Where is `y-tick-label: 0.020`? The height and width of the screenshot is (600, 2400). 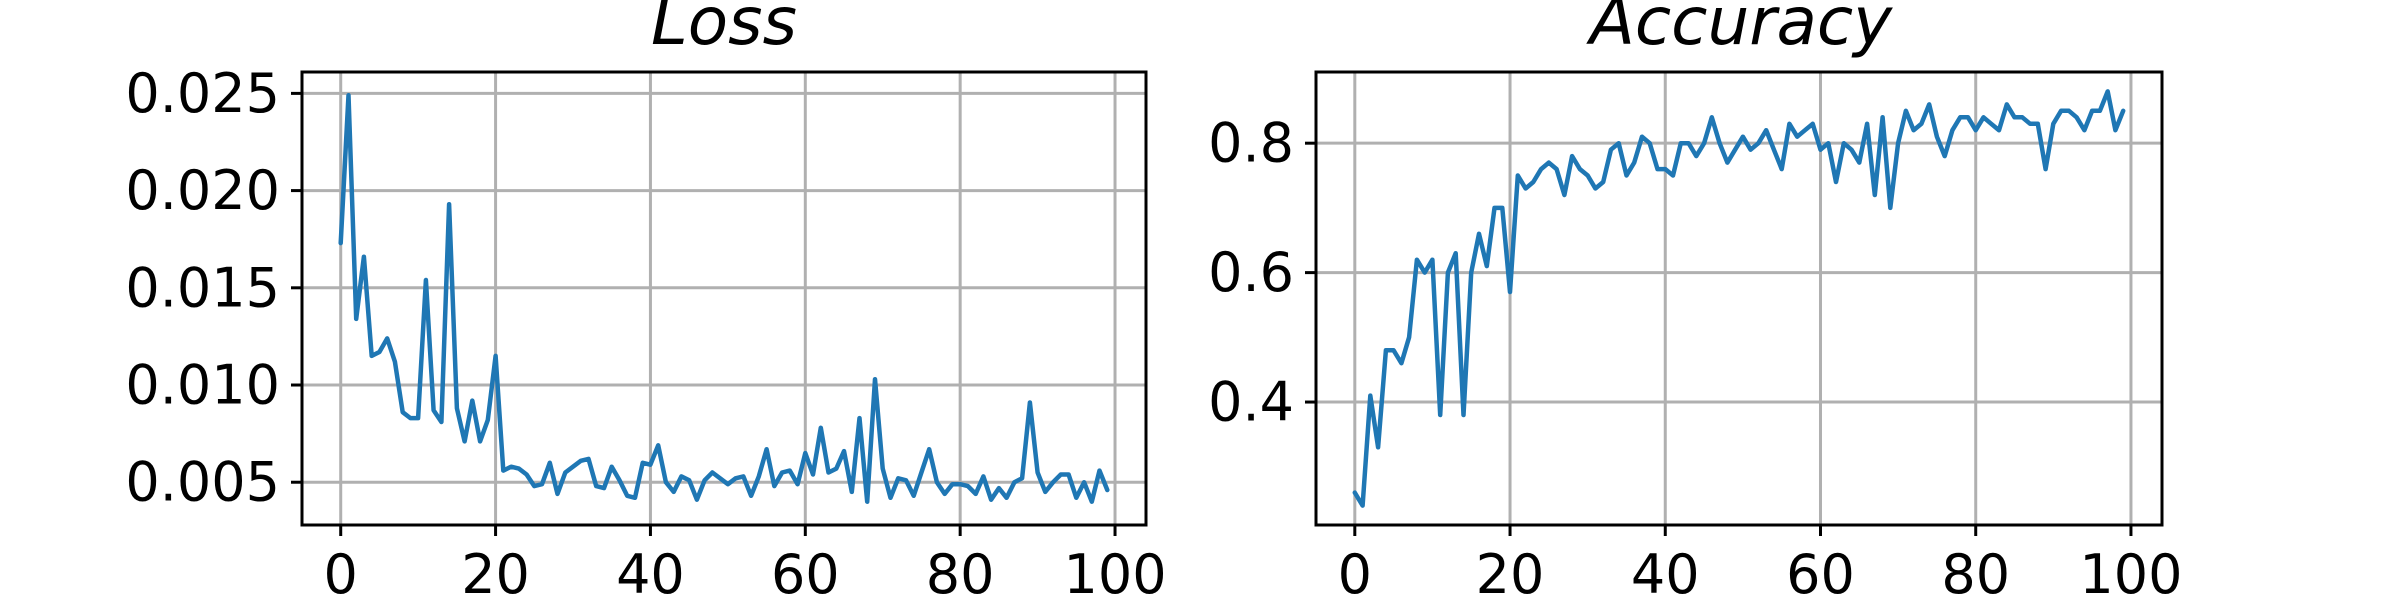 y-tick-label: 0.020 is located at coordinates (202, 190).